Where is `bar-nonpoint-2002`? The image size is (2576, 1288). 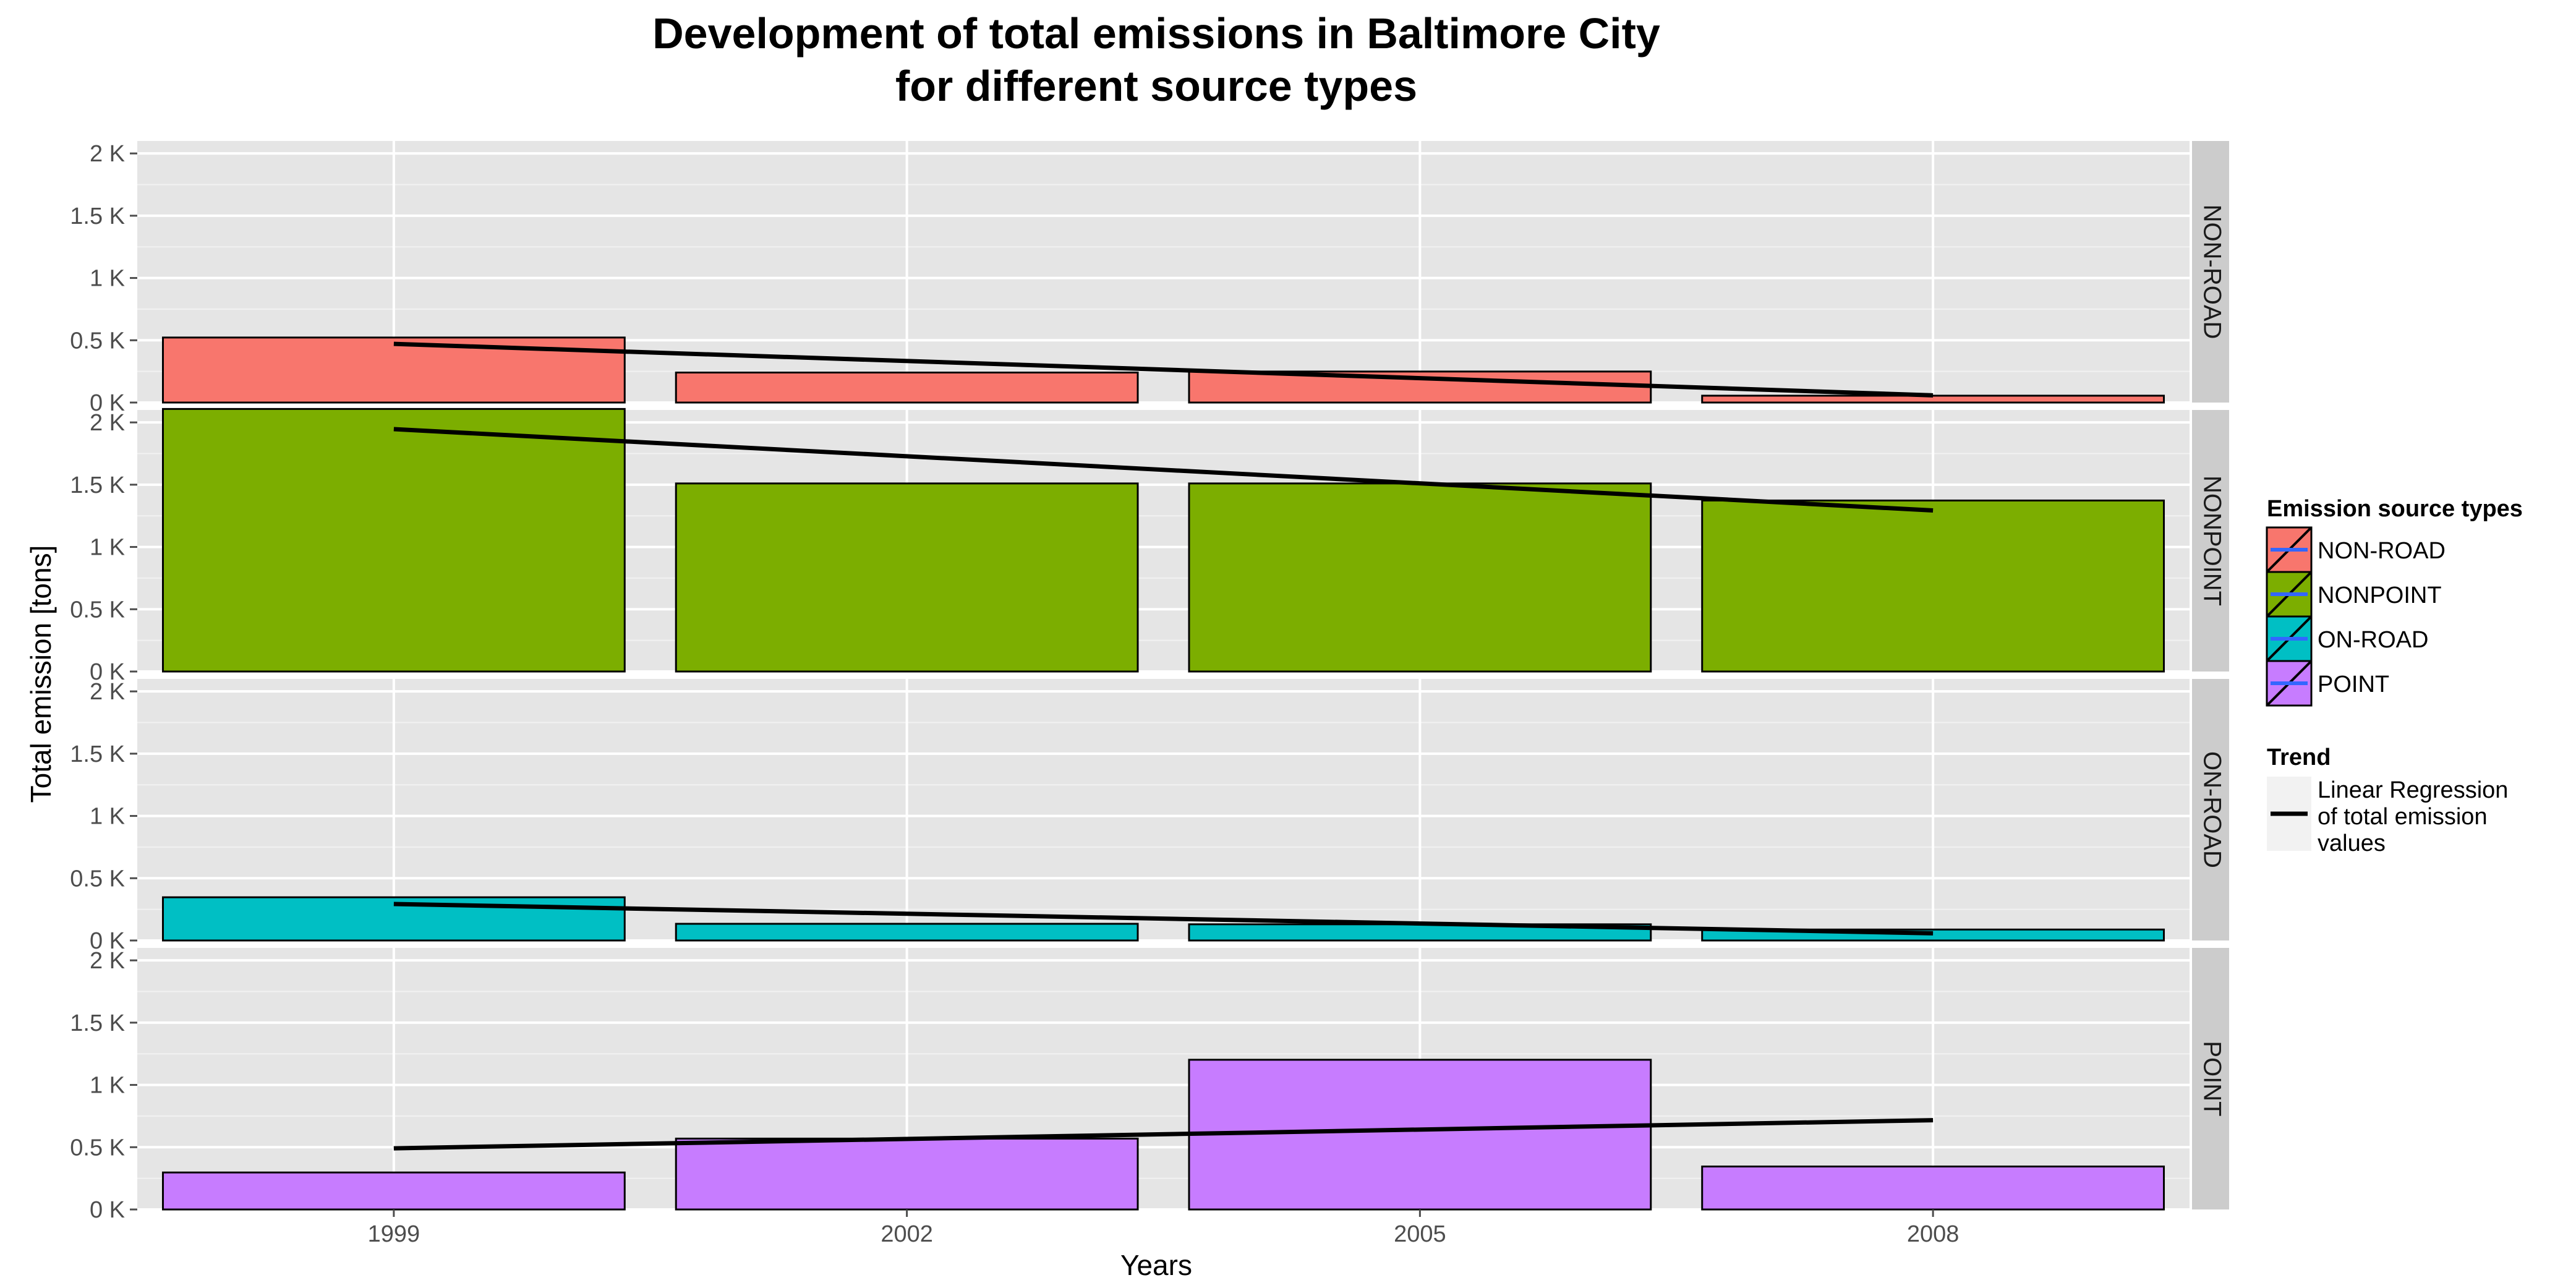 bar-nonpoint-2002 is located at coordinates (907, 577).